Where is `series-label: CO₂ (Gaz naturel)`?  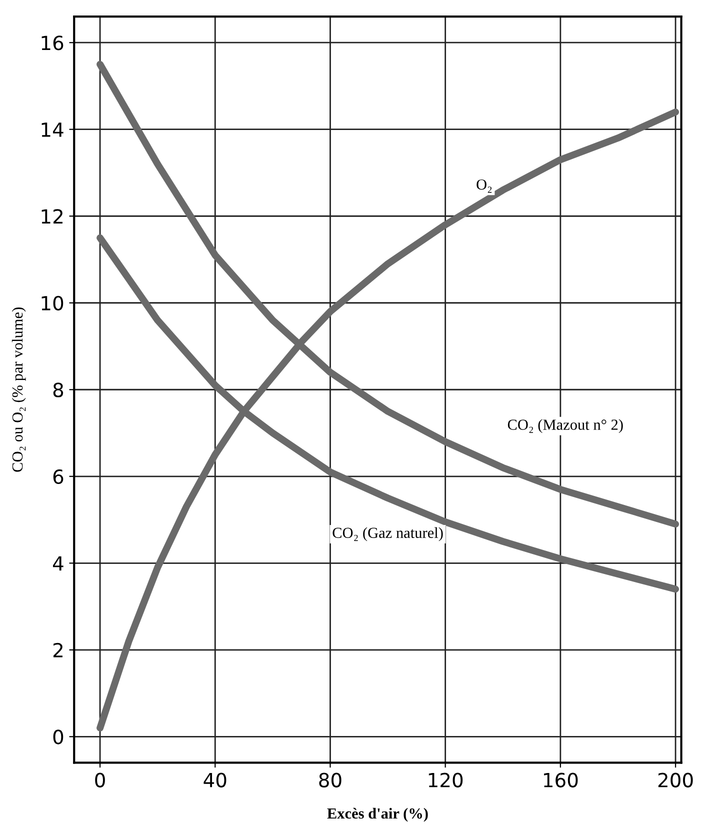 series-label: CO₂ (Gaz naturel) is located at coordinates (387, 534).